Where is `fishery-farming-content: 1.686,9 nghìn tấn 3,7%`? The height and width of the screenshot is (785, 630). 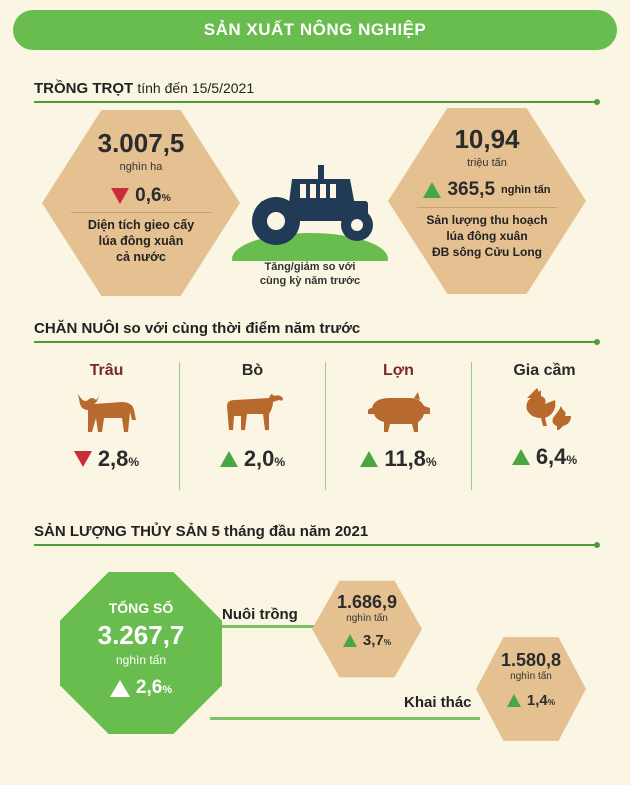 fishery-farming-content: 1.686,9 nghìn tấn 3,7% is located at coordinates (367, 620).